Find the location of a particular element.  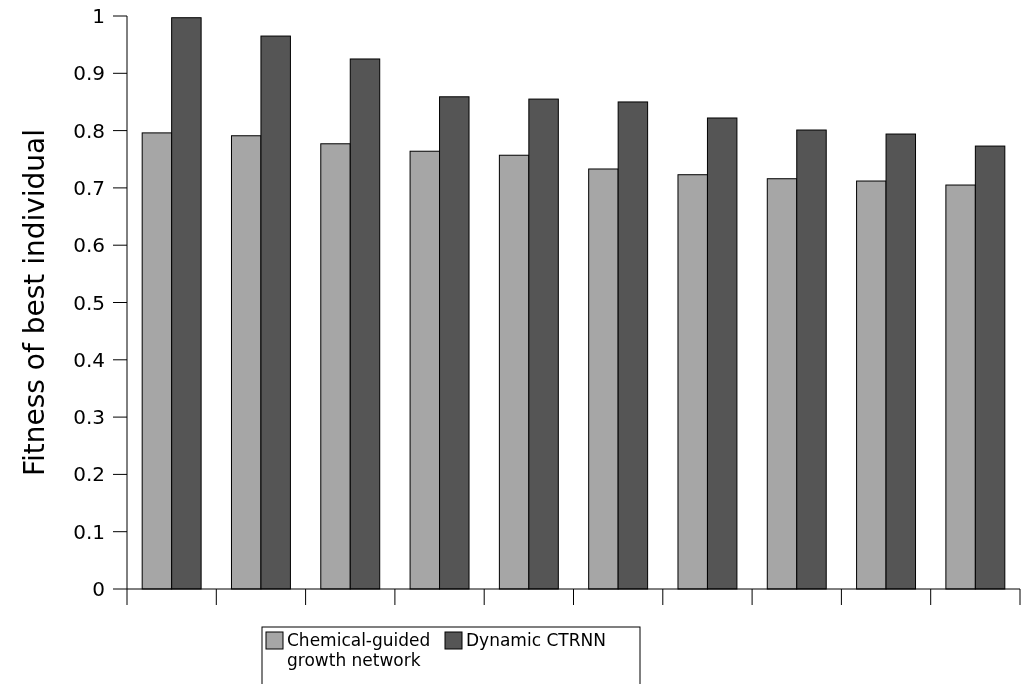

y-tick-label: 1 is located at coordinates (98, 16).